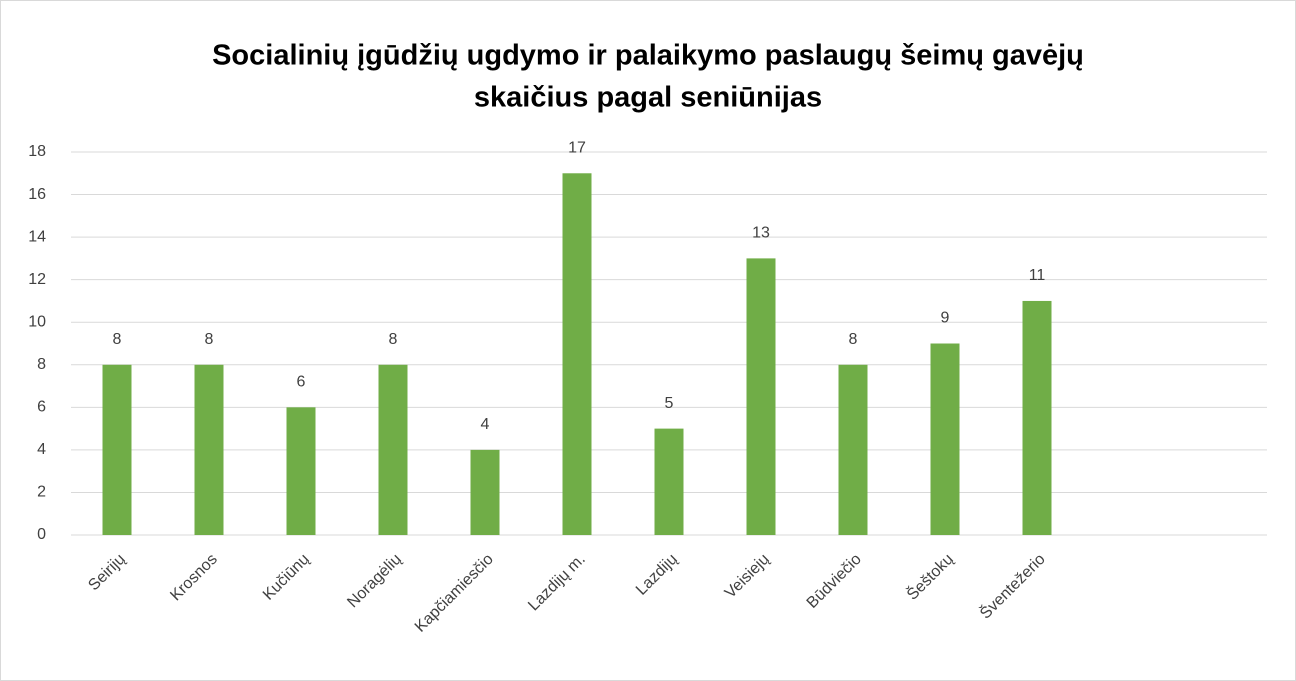 Image resolution: width=1296 pixels, height=681 pixels. Describe the element at coordinates (41, 449) in the screenshot. I see `y-tick-label: 4` at that location.